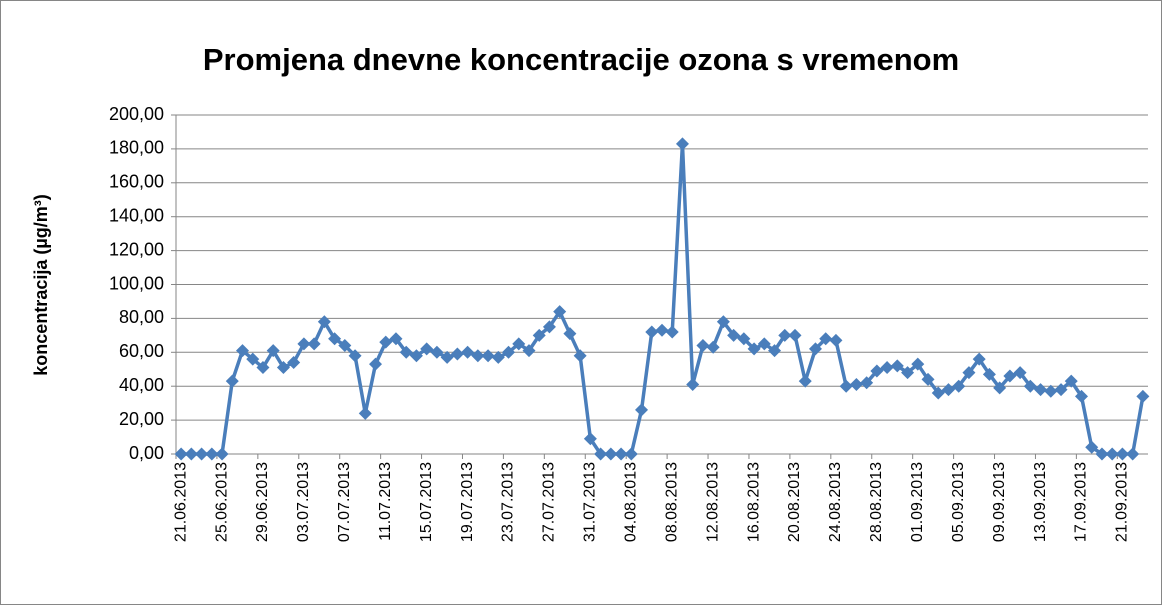 The image size is (1162, 605). What do you see at coordinates (590, 502) in the screenshot?
I see `x-tick-label: 31.07.2013` at bounding box center [590, 502].